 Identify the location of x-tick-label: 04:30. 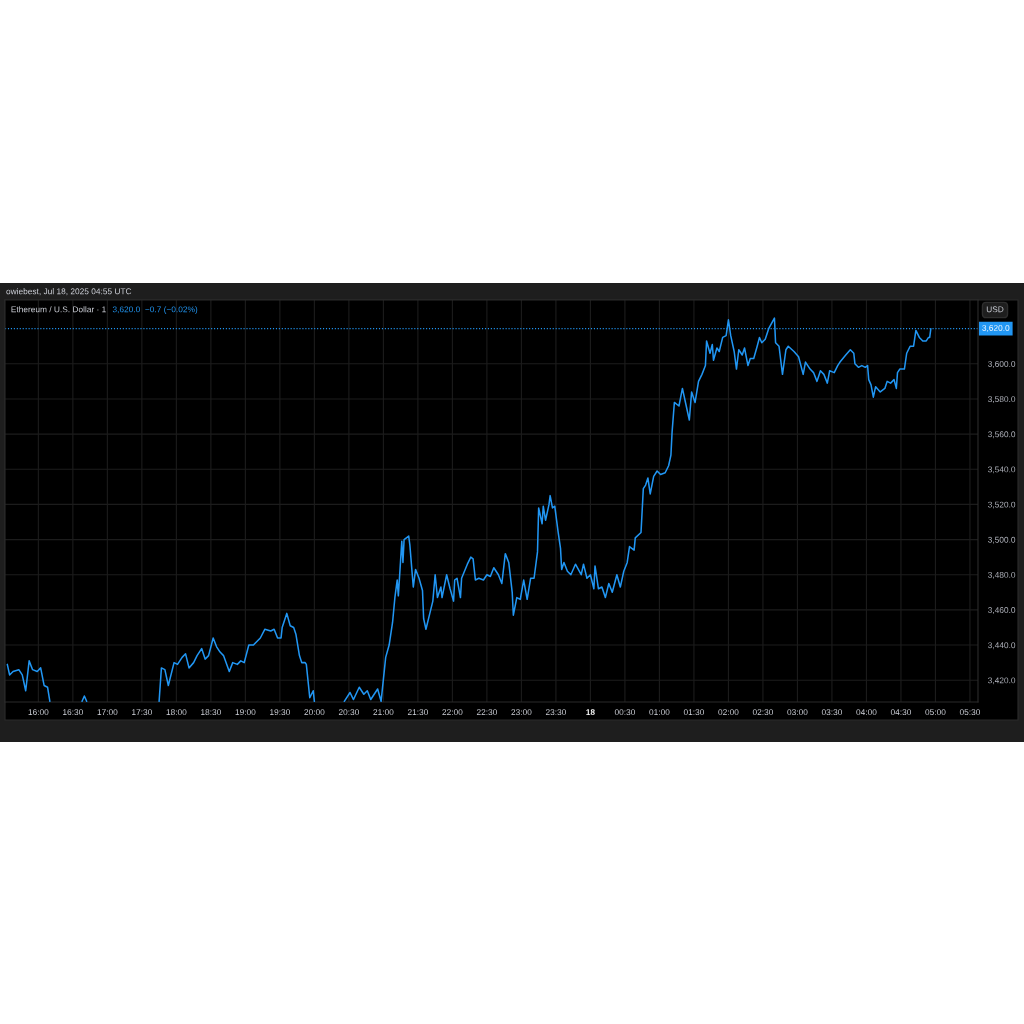
(901, 712).